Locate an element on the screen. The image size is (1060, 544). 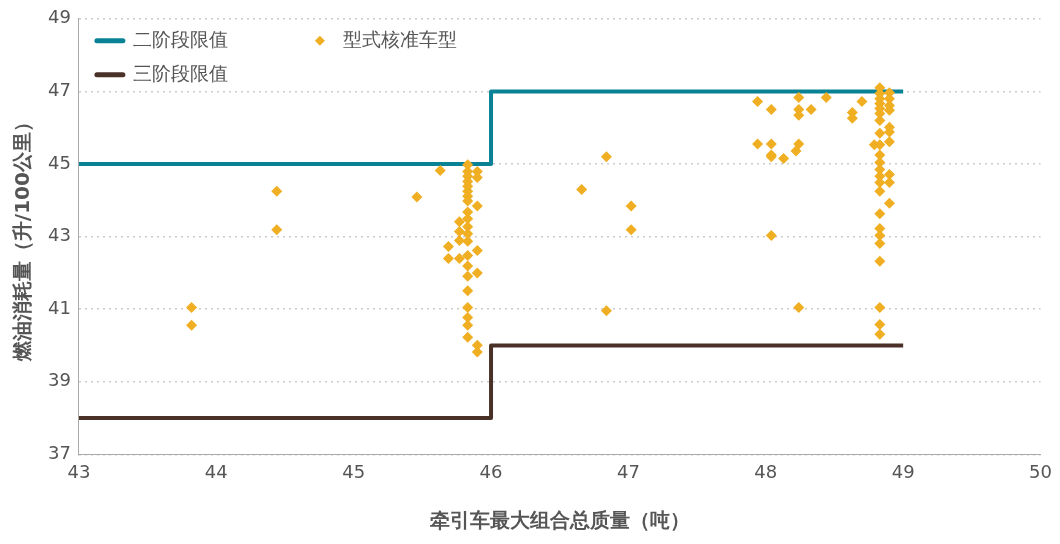
legend-label: 型式核准车型 is located at coordinates (399, 38).